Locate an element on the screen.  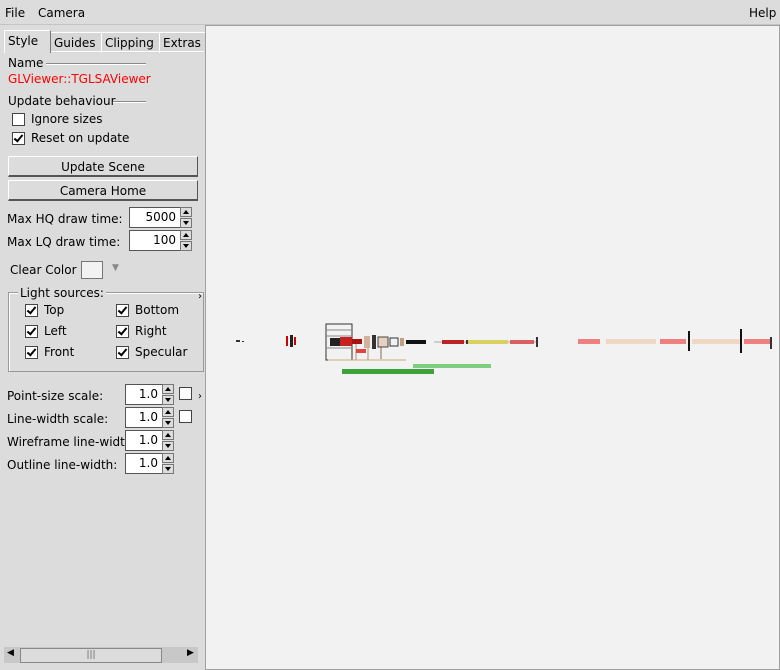
update-scene-button: Update Scene is located at coordinates (103, 166).